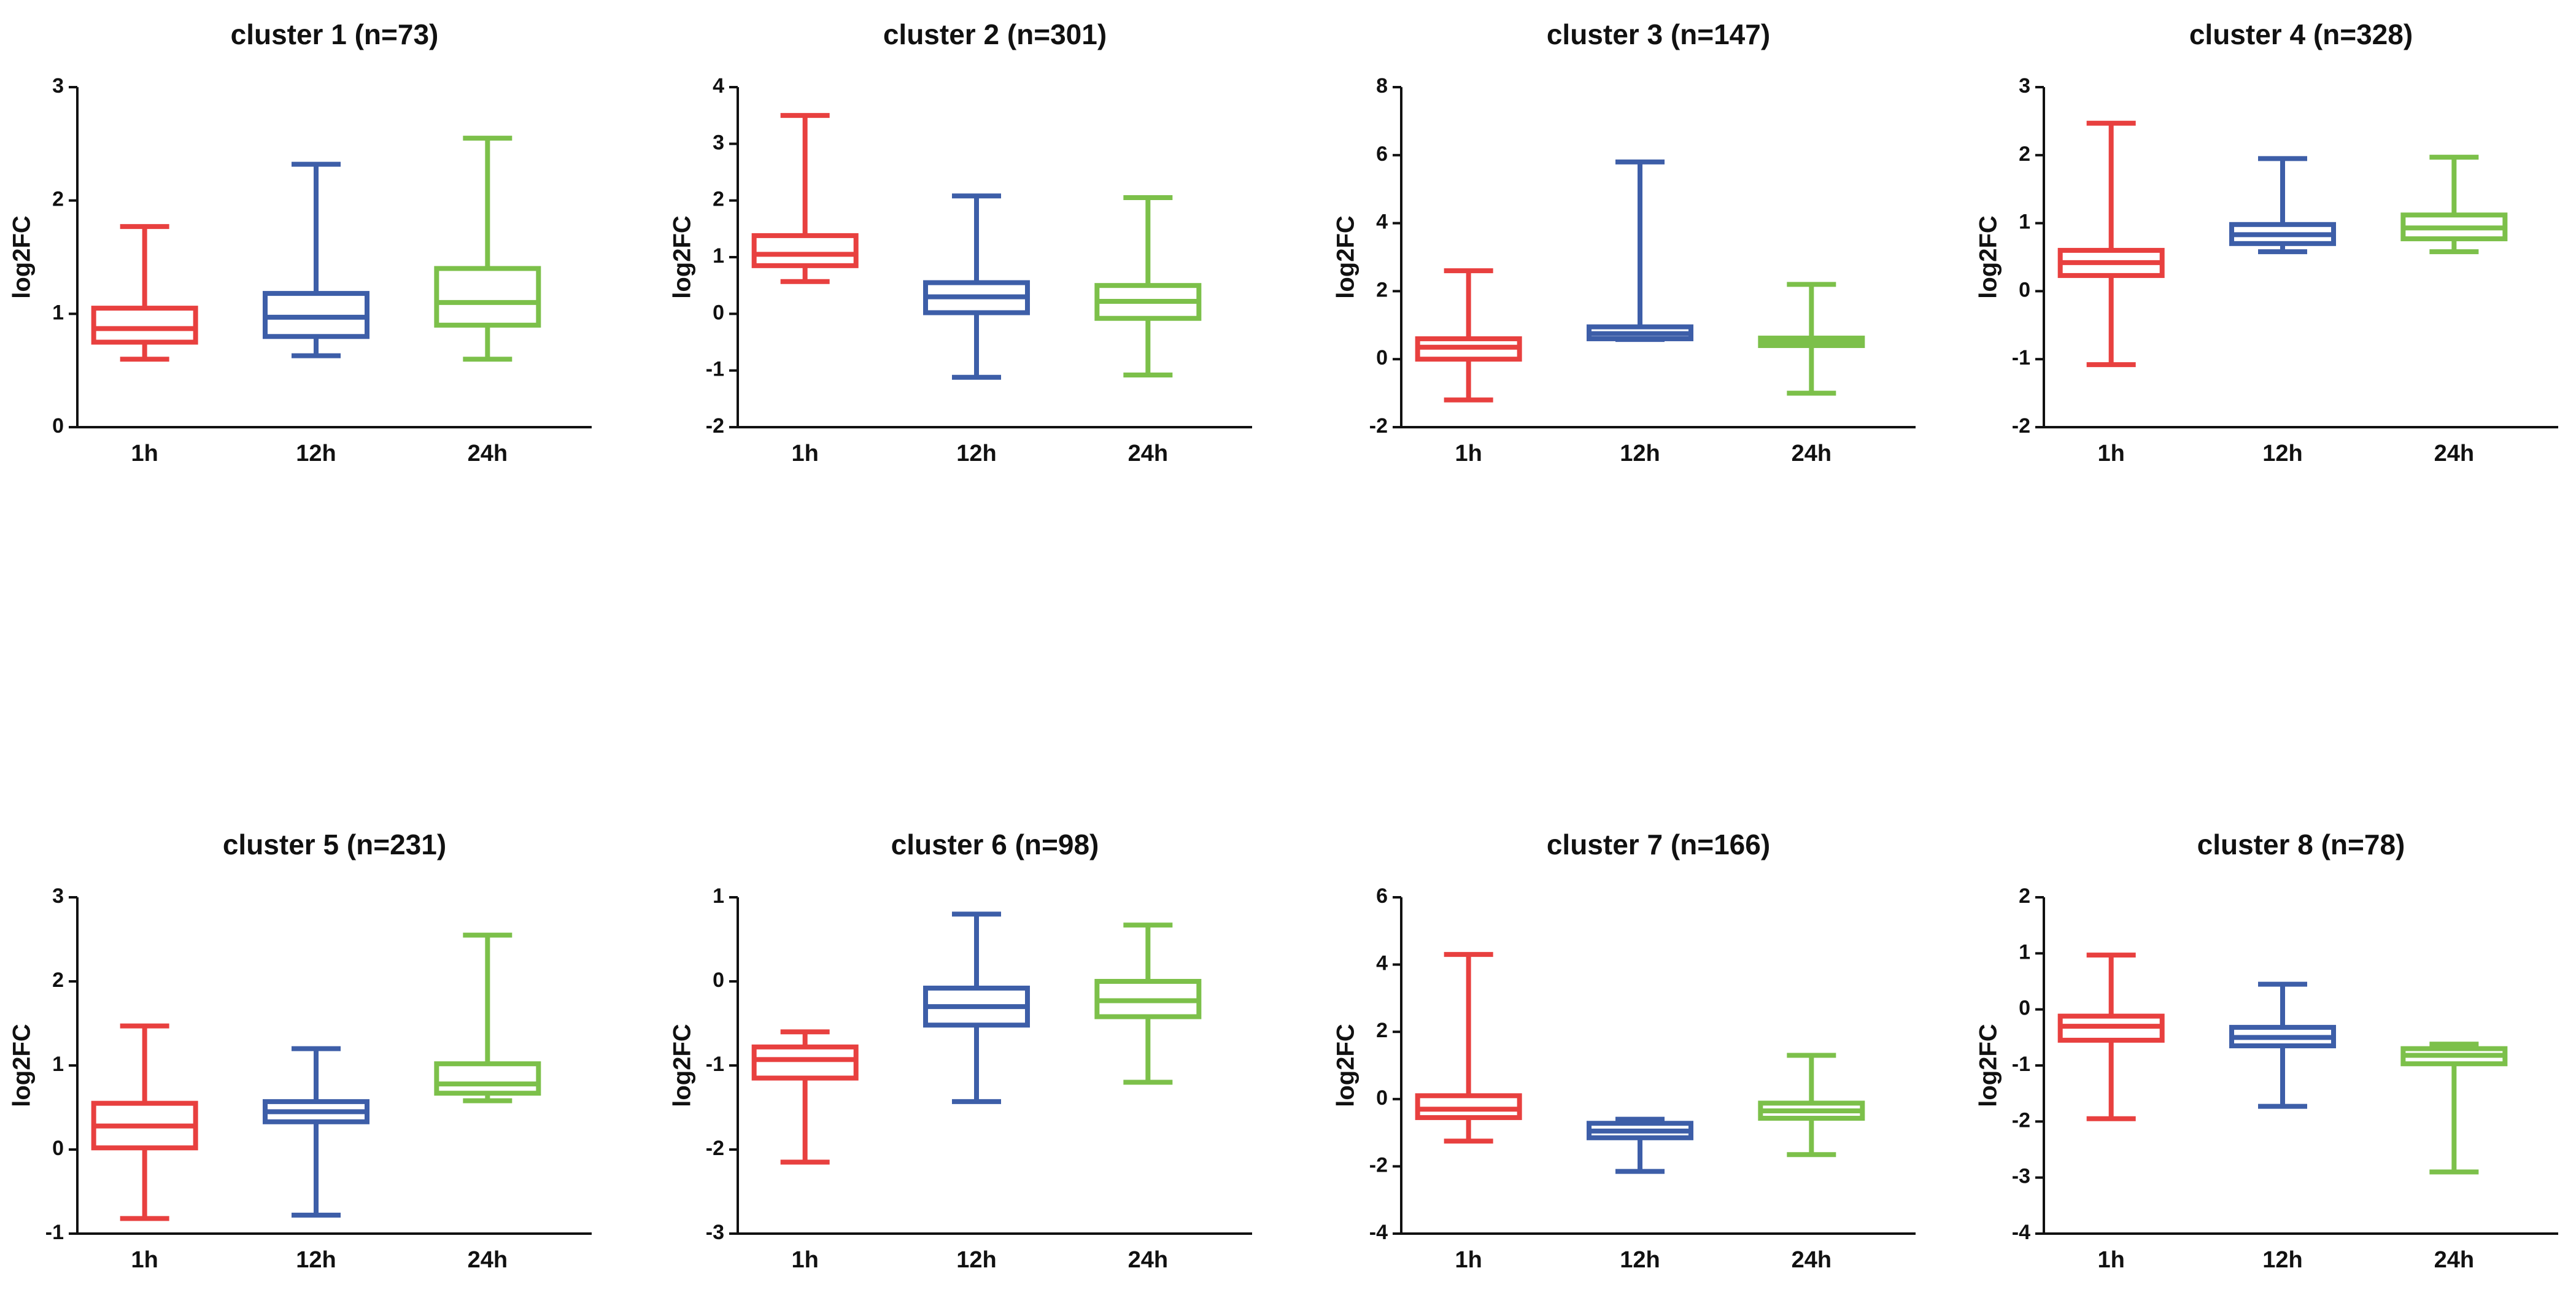 The height and width of the screenshot is (1295, 2576). Describe the element at coordinates (334, 844) in the screenshot. I see `panel-title: cluster 5 (n=231)` at that location.